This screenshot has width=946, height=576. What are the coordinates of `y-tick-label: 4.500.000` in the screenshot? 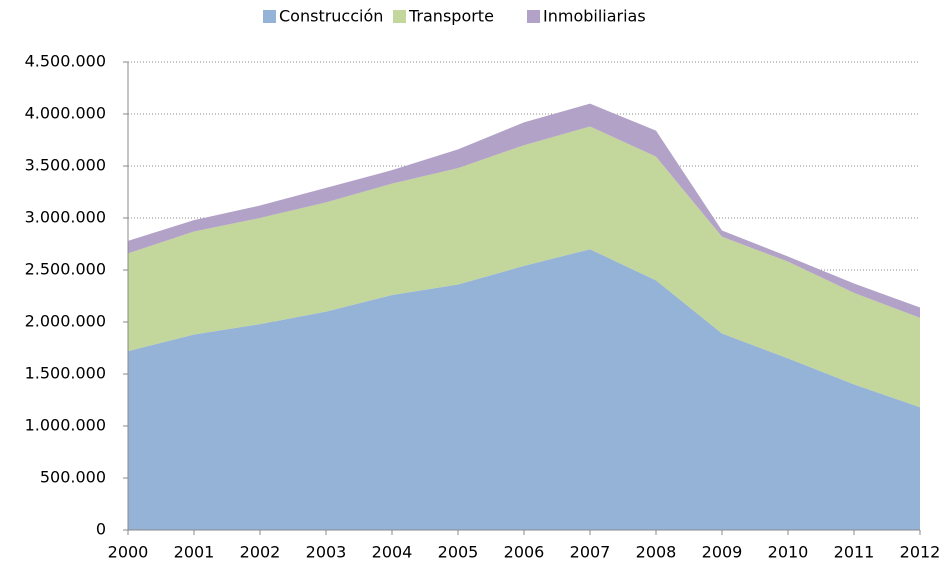 It's located at (65, 61).